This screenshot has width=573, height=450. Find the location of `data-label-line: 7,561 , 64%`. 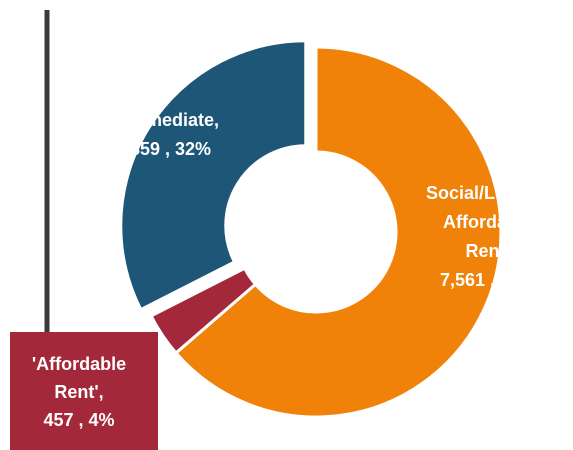

data-label-line: 7,561 , 64% is located at coordinates (488, 280).